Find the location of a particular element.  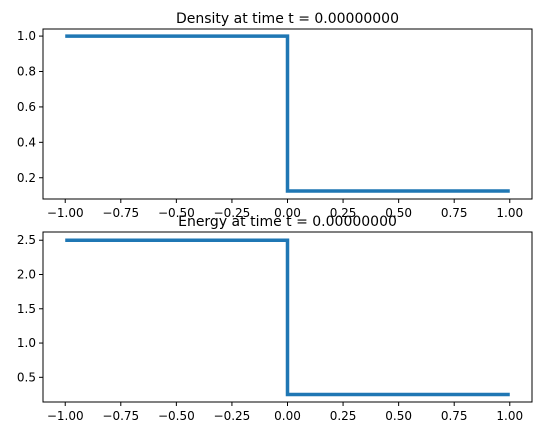

density-y-tick-label: 1.0 is located at coordinates (26, 36).